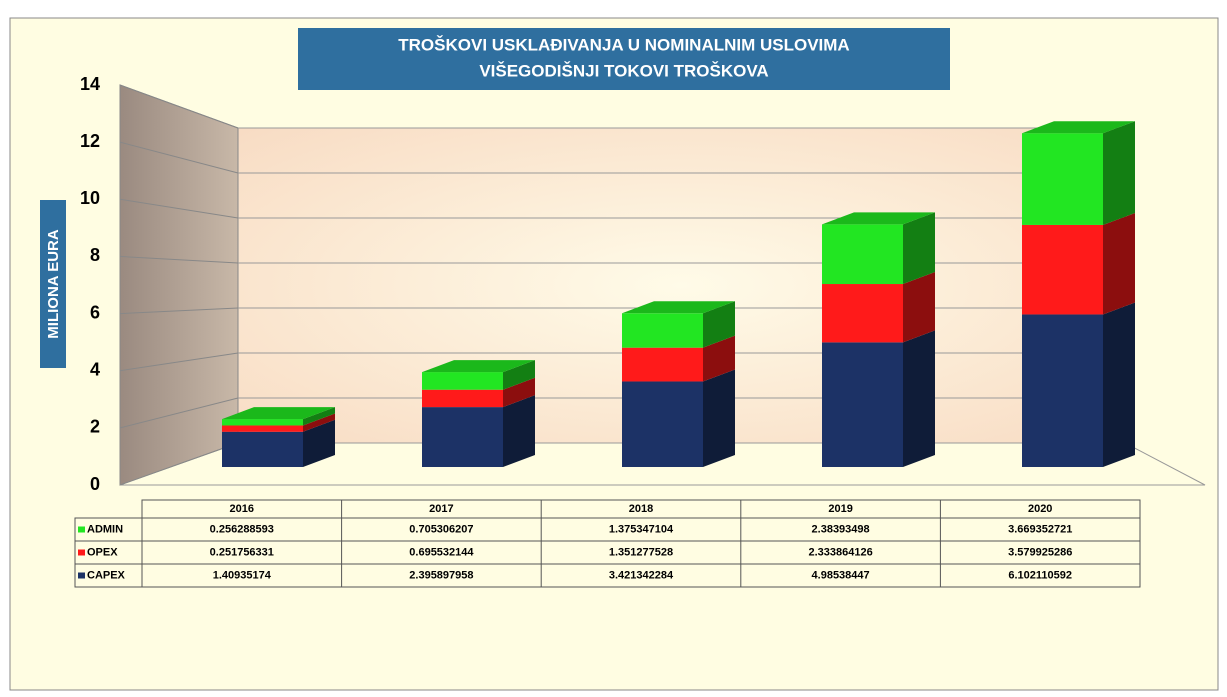 This screenshot has width=1227, height=697. I want to click on y-tick-label: 12, so click(90, 141).